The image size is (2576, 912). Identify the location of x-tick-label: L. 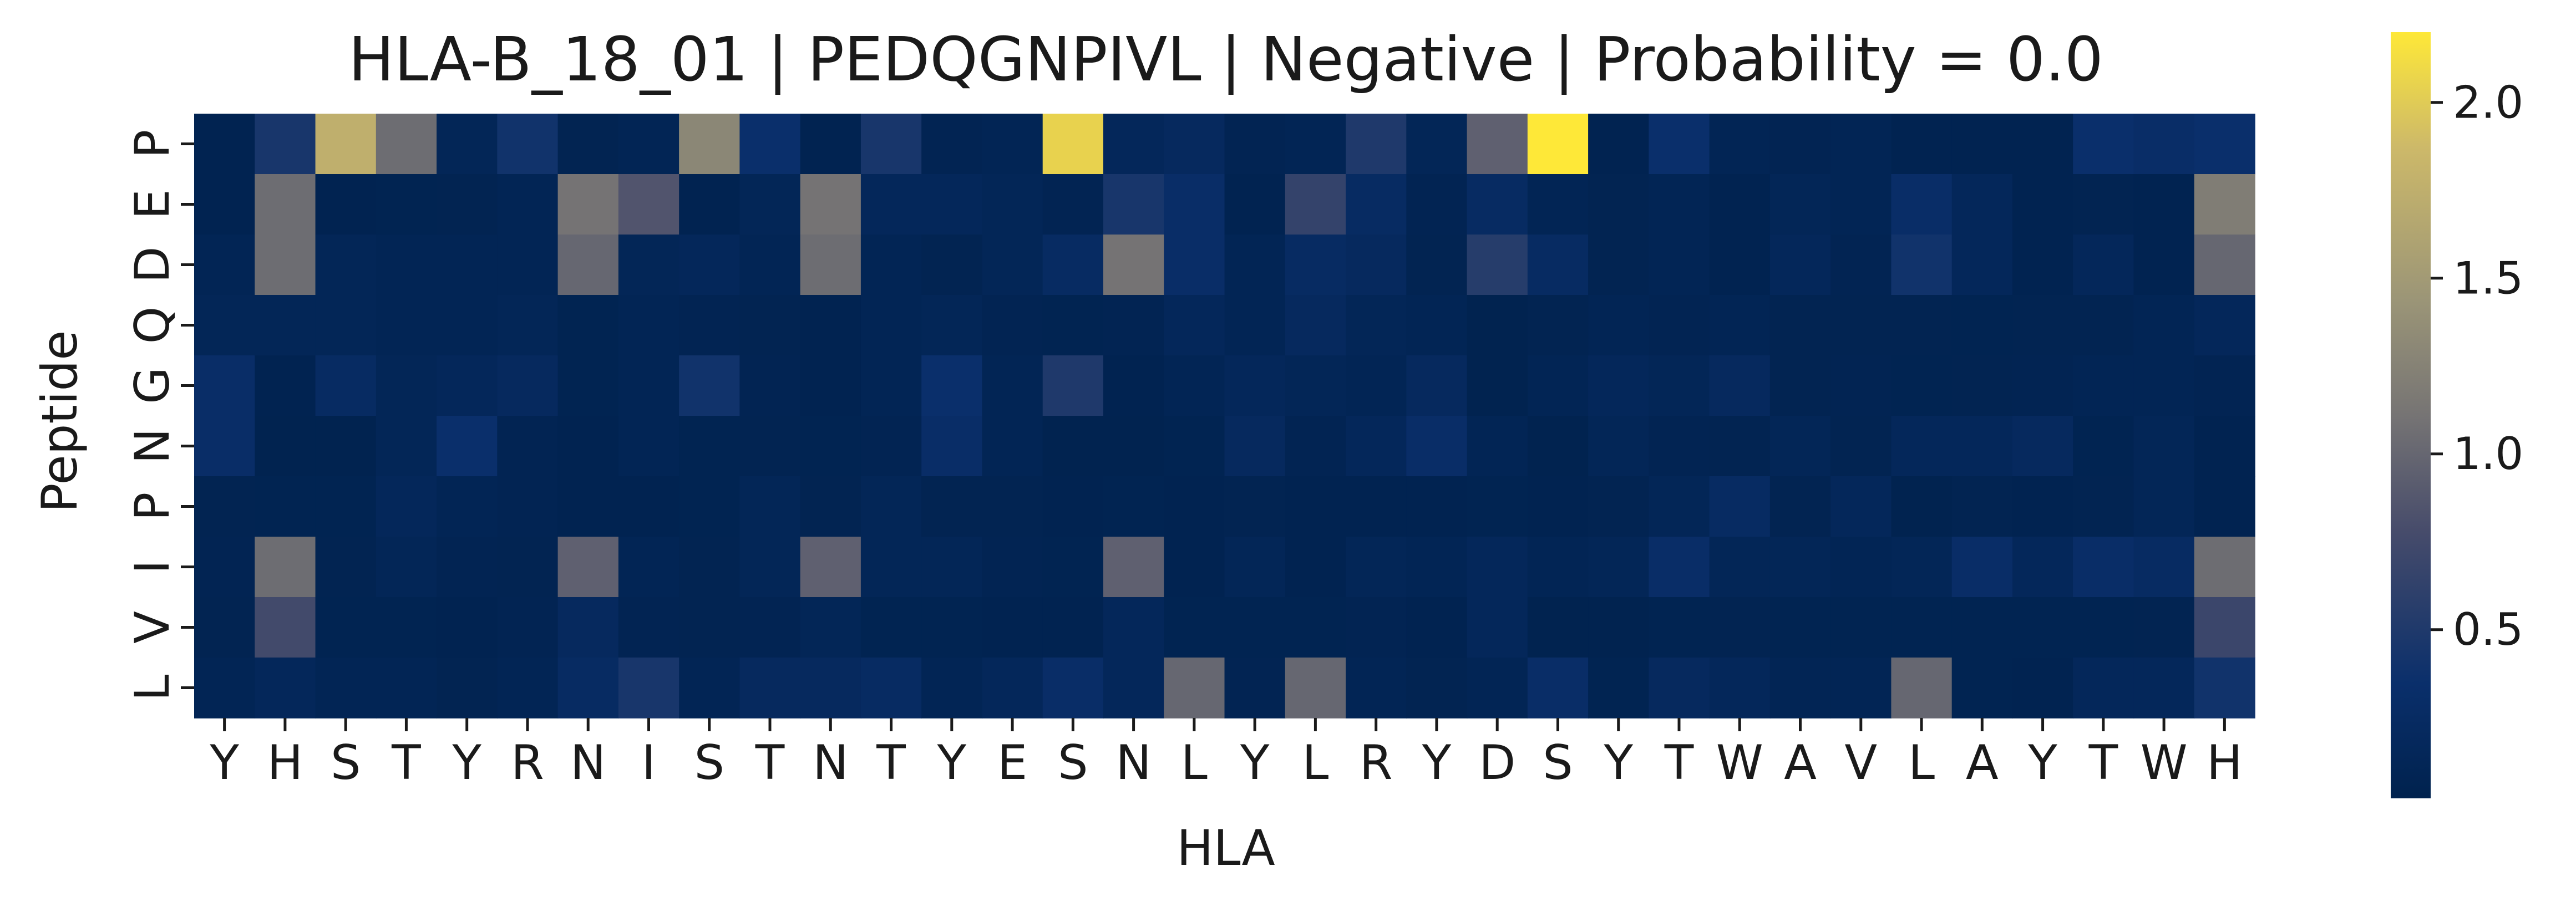
(1194, 763).